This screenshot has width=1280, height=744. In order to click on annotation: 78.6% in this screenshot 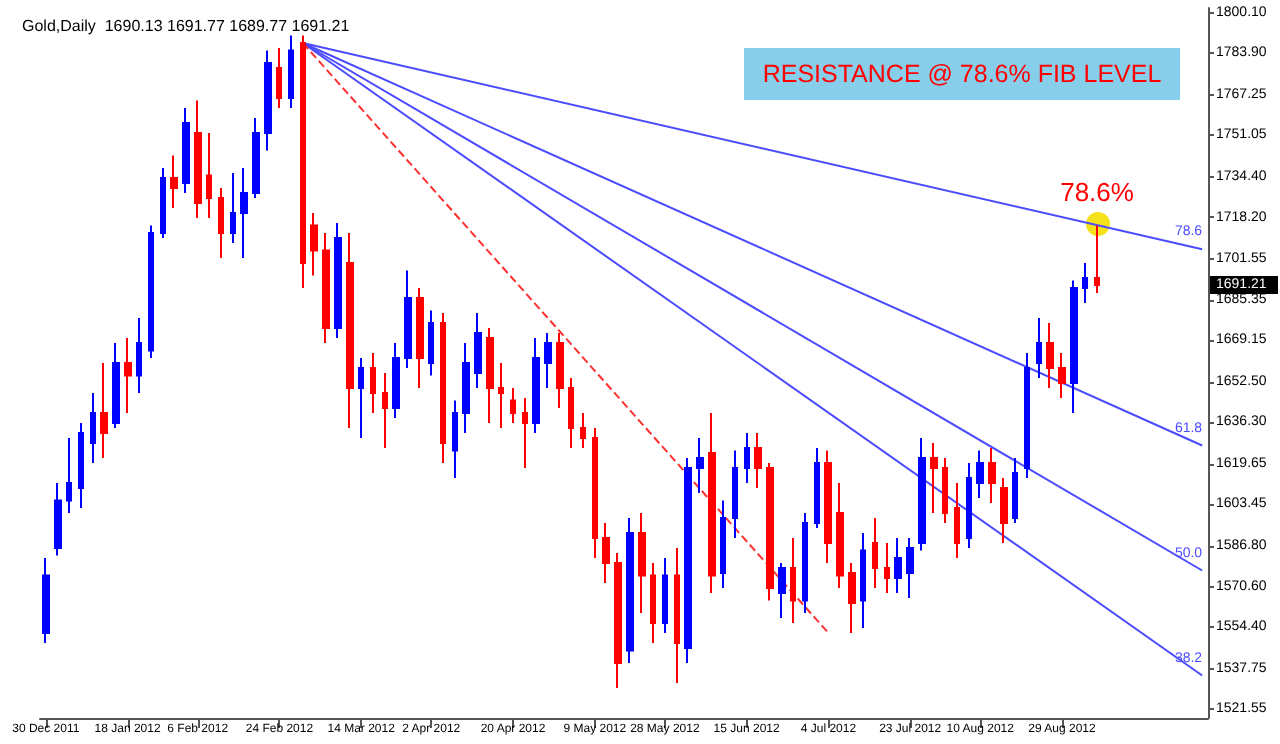, I will do `click(1097, 192)`.